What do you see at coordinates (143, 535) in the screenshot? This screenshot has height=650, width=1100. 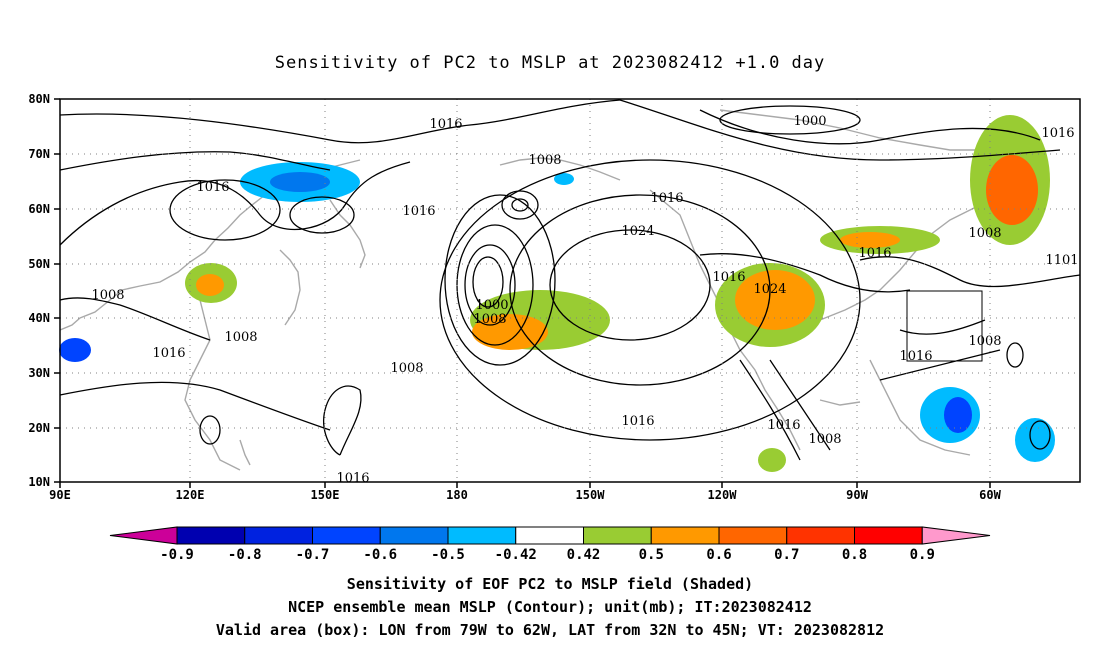 I see `colorbar-end-low` at bounding box center [143, 535].